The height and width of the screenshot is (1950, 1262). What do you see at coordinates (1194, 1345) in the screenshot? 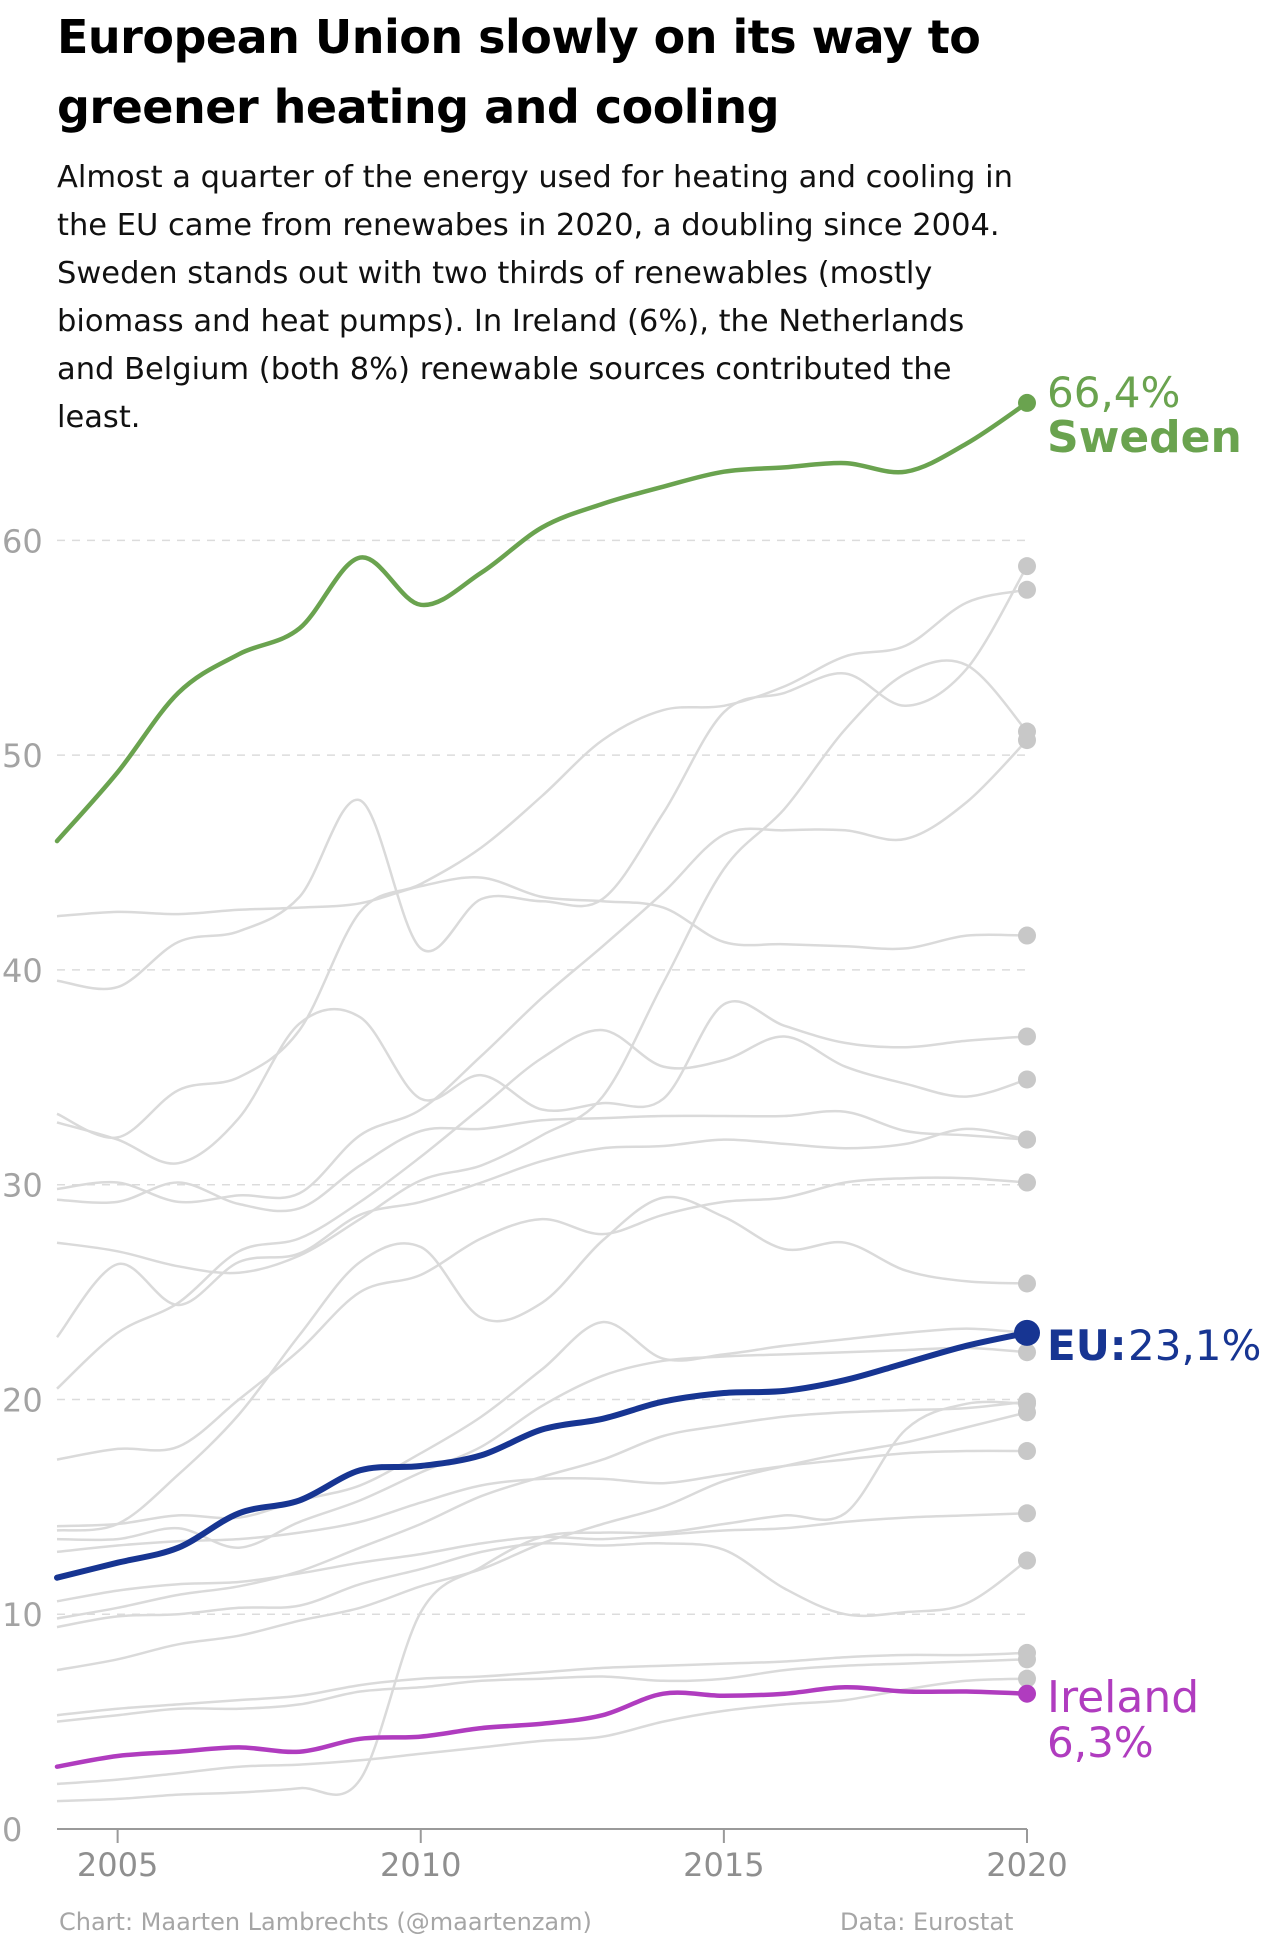
I see `eu-value-label: 23,1%` at bounding box center [1194, 1345].